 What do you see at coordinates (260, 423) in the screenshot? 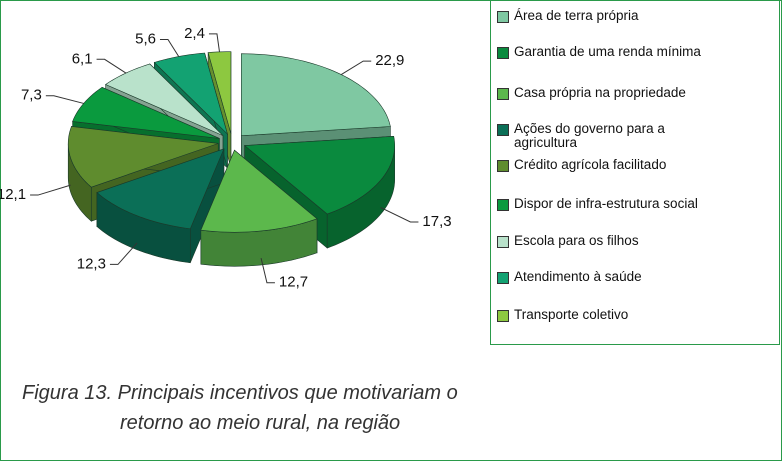
I see `caption-line: retorno ao meio rural, na região` at bounding box center [260, 423].